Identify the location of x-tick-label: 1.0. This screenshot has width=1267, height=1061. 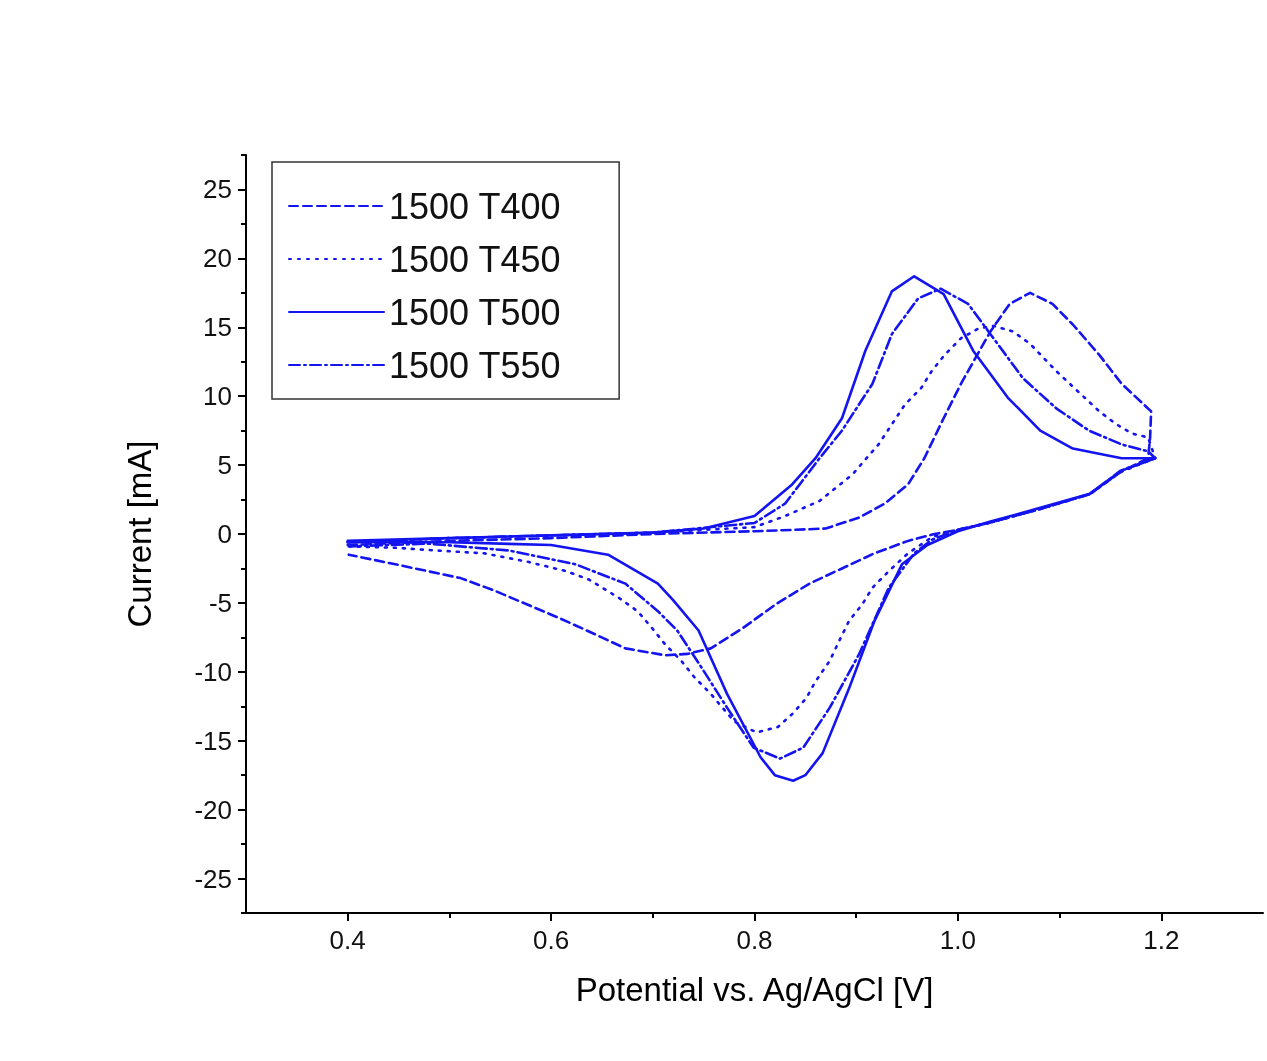
(957, 940).